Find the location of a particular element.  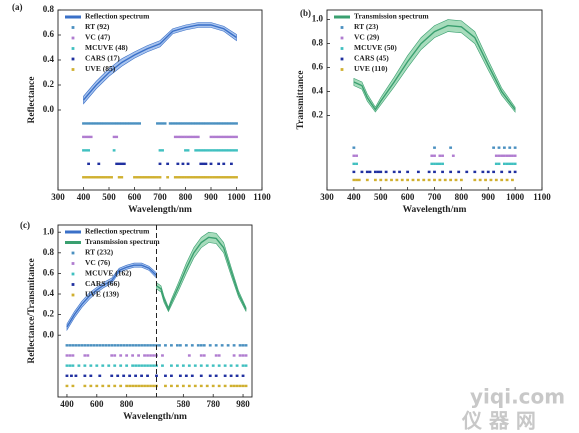

spectrum-band is located at coordinates (160, 63).